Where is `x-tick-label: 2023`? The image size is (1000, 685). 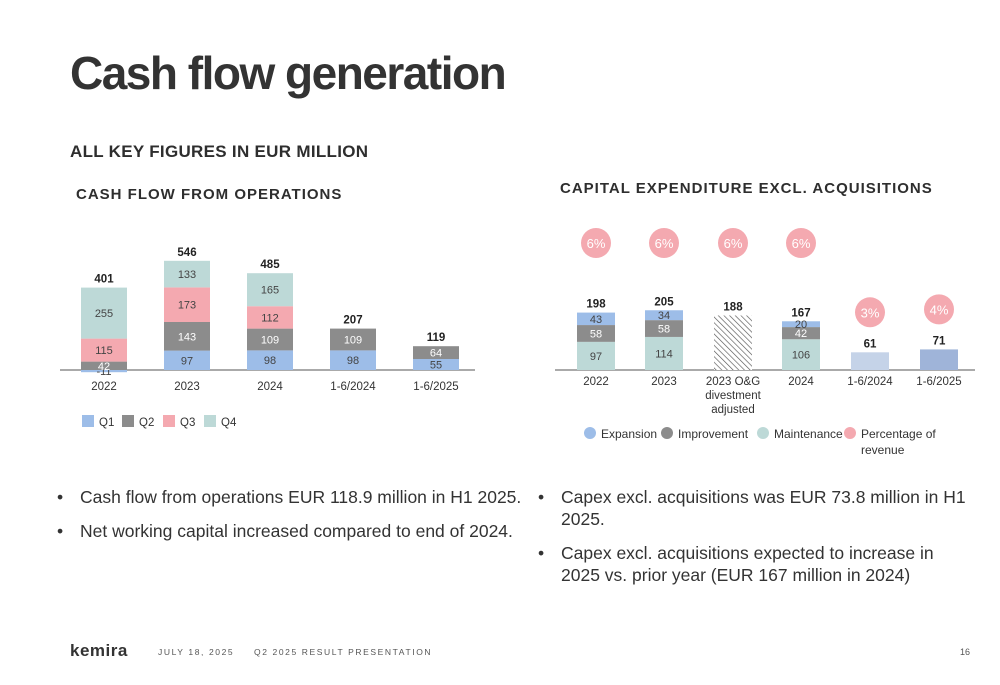 x-tick-label: 2023 is located at coordinates (664, 382).